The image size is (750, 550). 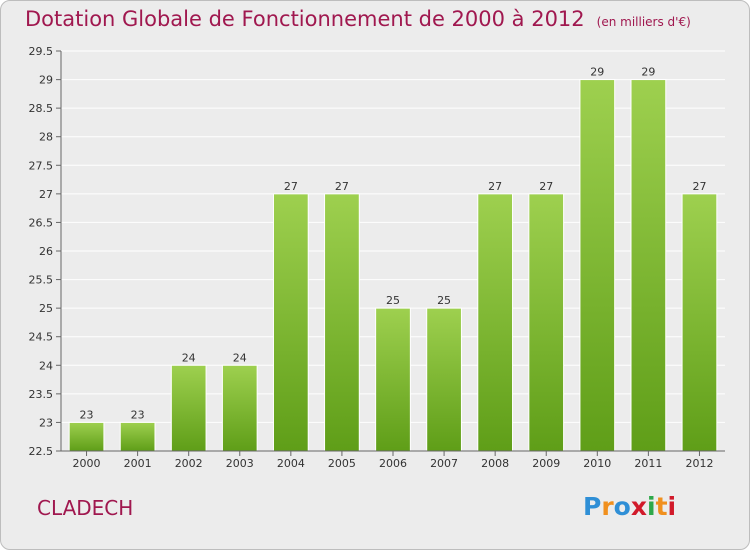 I want to click on bar-2008, so click(x=495, y=322).